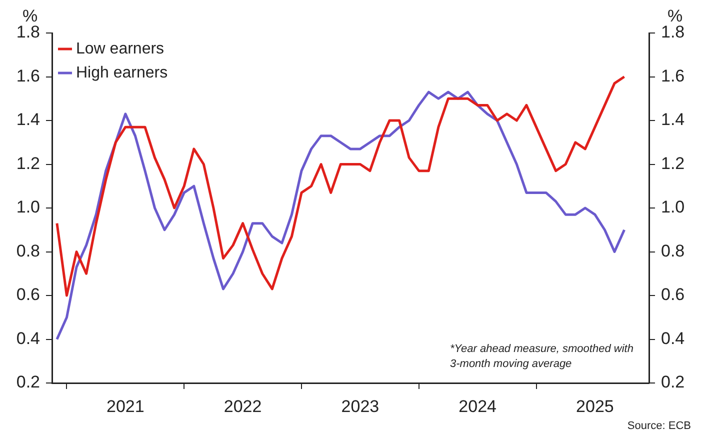 This screenshot has height=437, width=705. Describe the element at coordinates (28, 207) in the screenshot. I see `y-tick-label: 1.0` at that location.